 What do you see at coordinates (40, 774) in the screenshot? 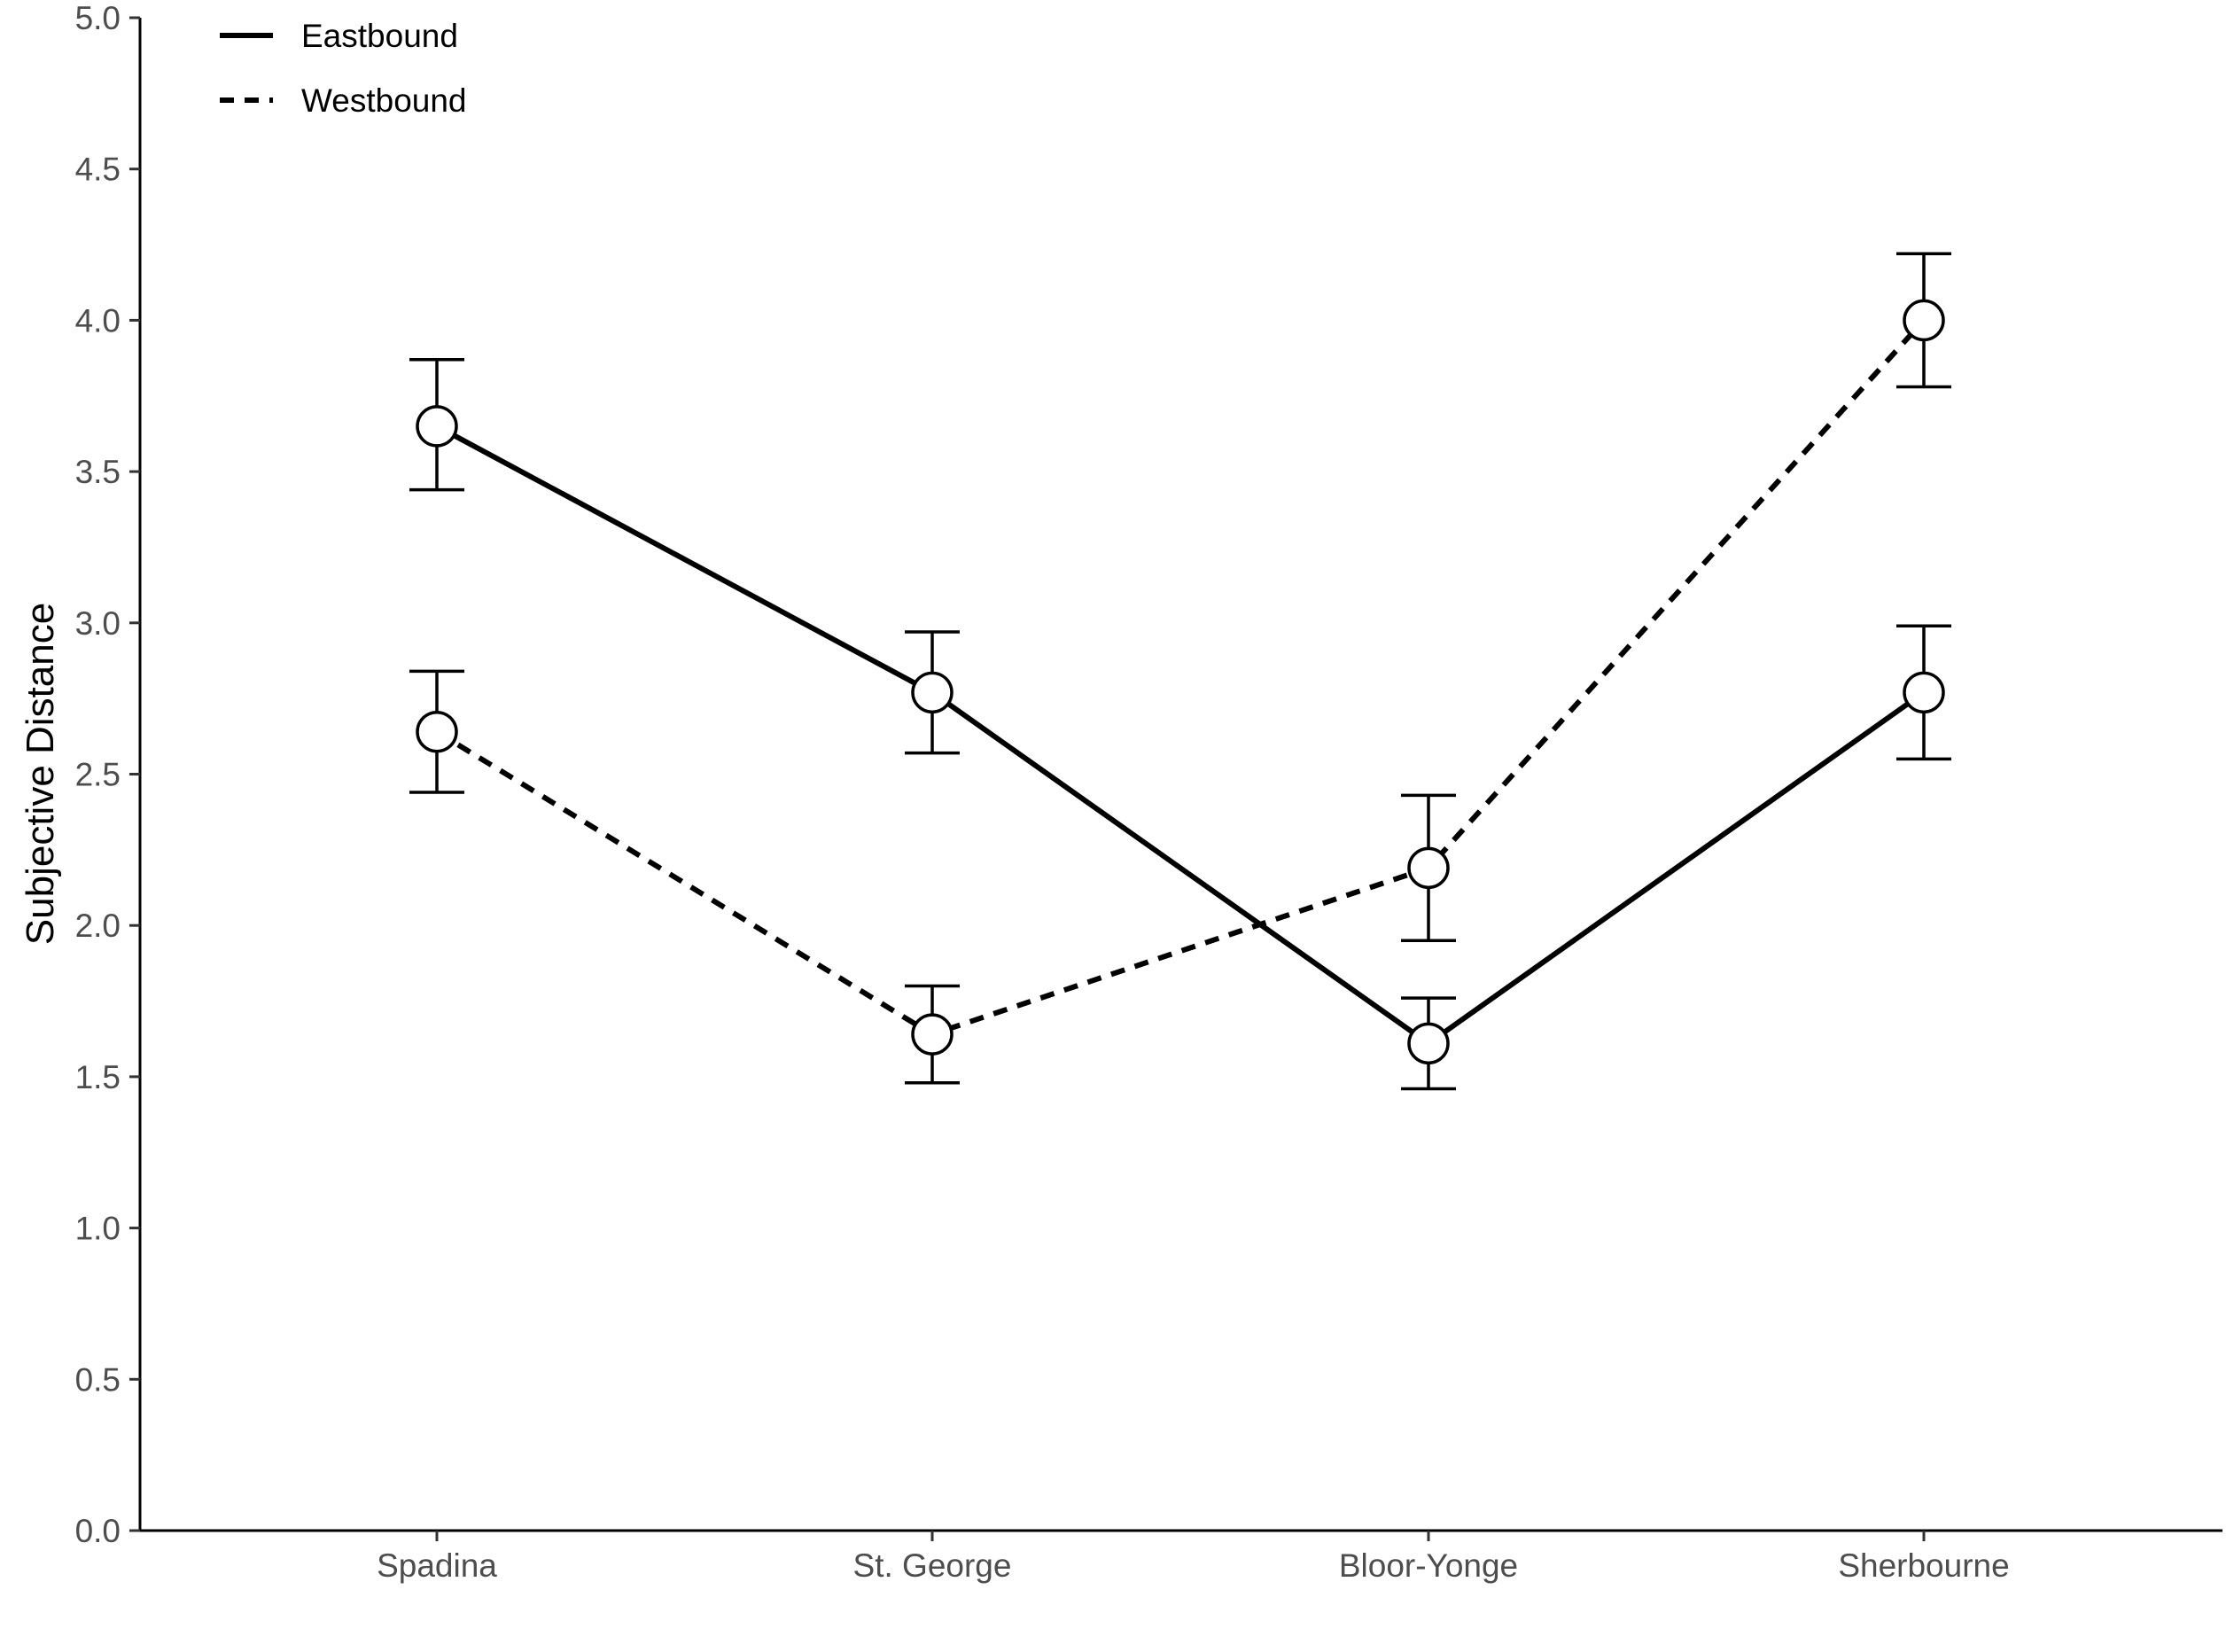
I see `y-axis-title: Subjective Distance` at bounding box center [40, 774].